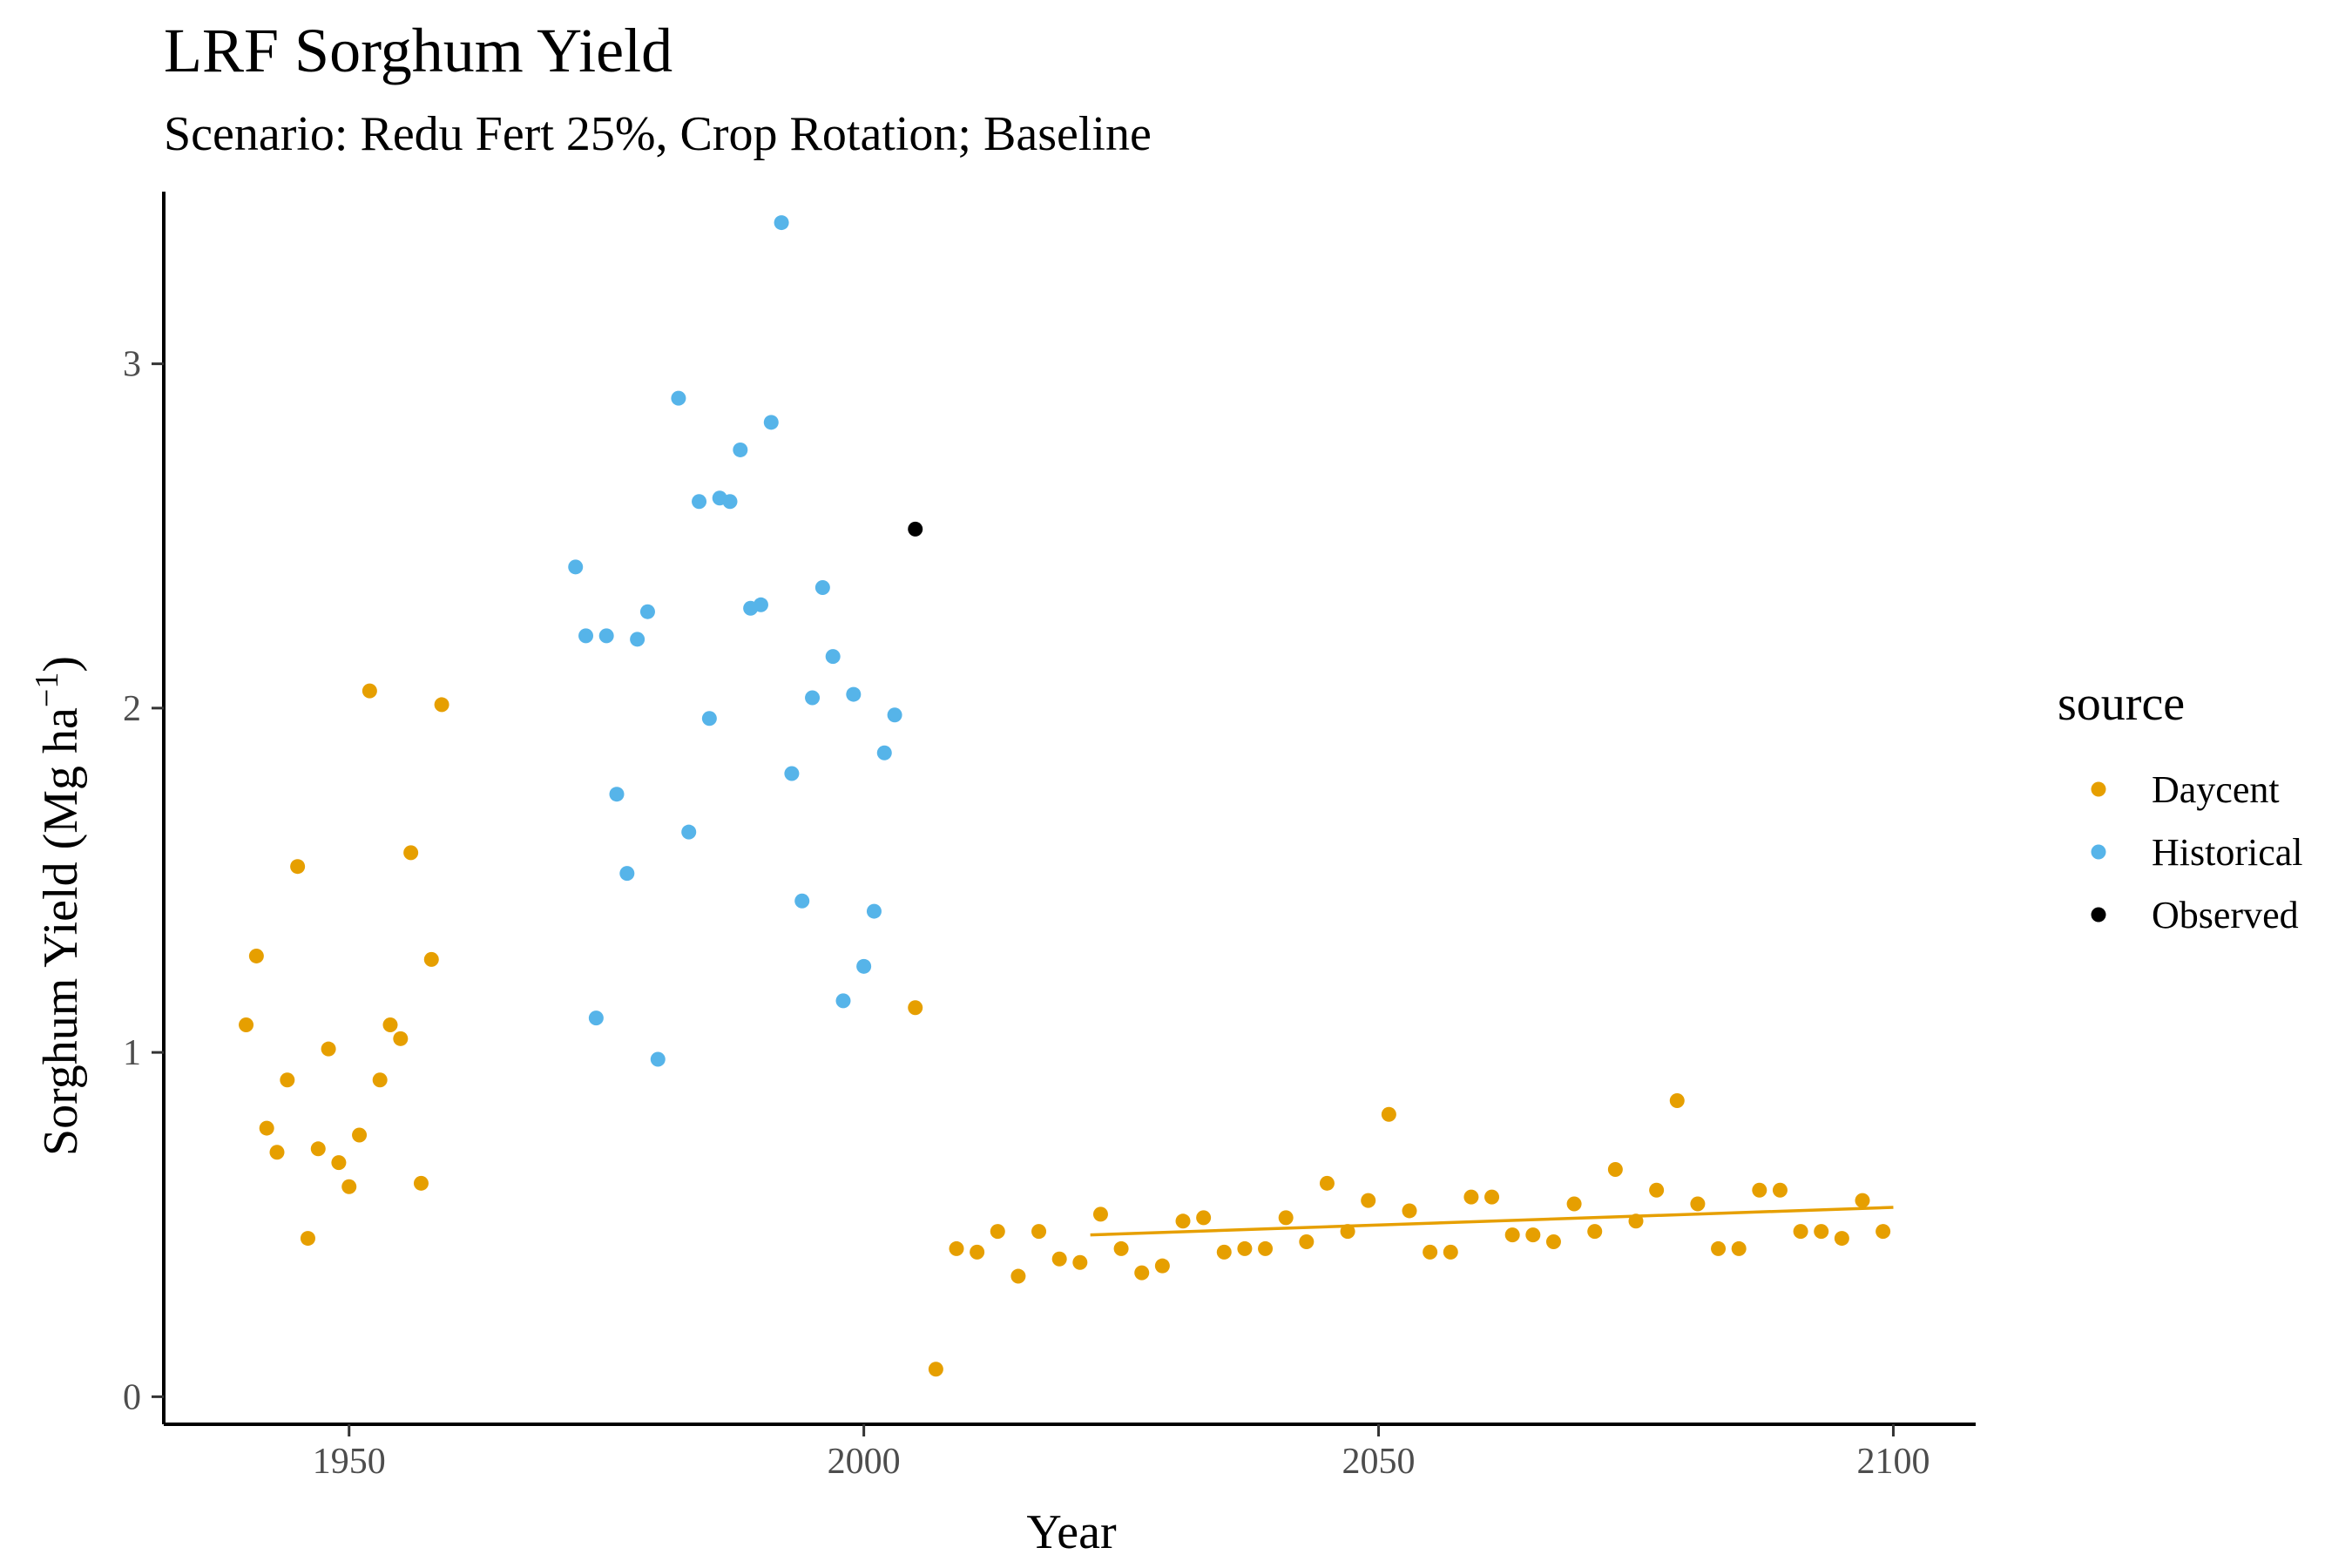 The width and height of the screenshot is (2352, 1568). Describe the element at coordinates (1070, 1453) in the screenshot. I see `x-axis: 1950 2000 2050 2100` at that location.